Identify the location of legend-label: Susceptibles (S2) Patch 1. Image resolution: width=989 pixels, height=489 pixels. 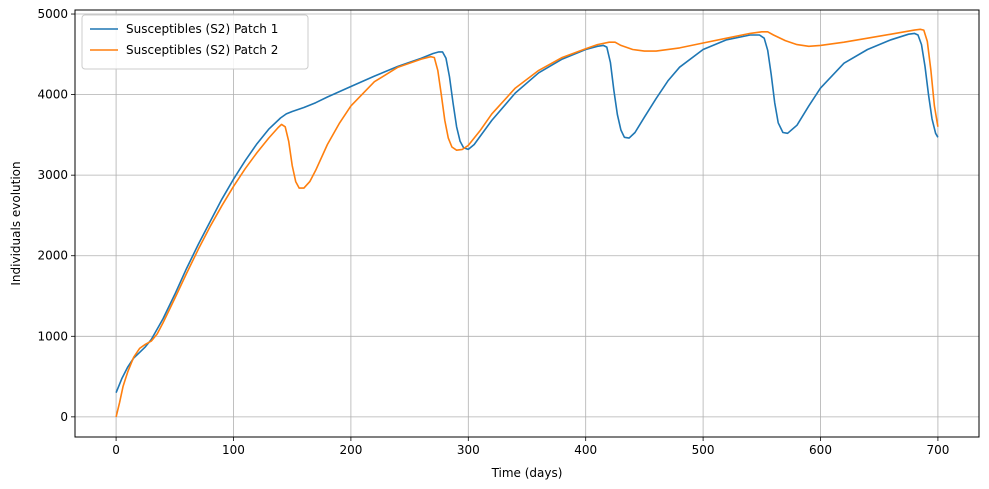
(202, 29).